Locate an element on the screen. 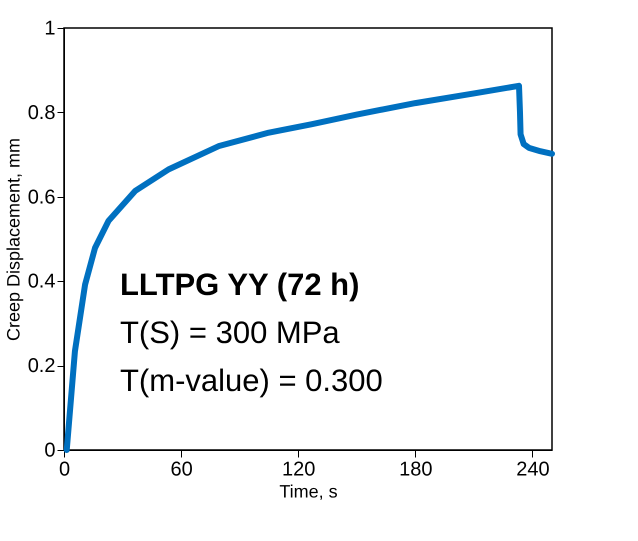  y-tick-label: 0.6 is located at coordinates (42, 197).